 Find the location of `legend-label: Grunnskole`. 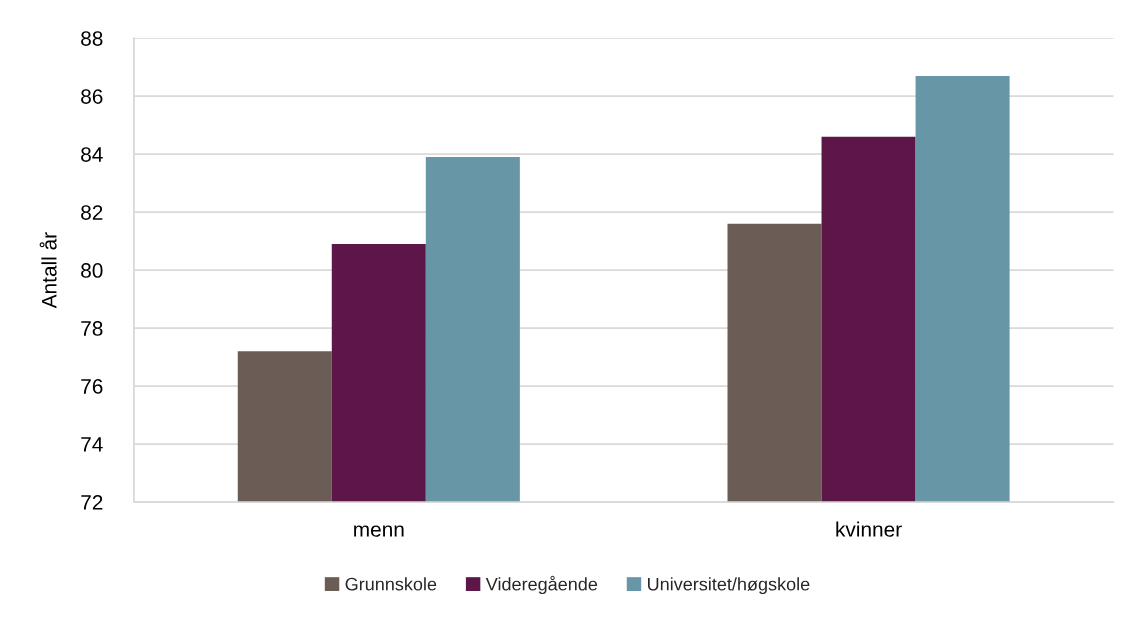

legend-label: Grunnskole is located at coordinates (391, 584).